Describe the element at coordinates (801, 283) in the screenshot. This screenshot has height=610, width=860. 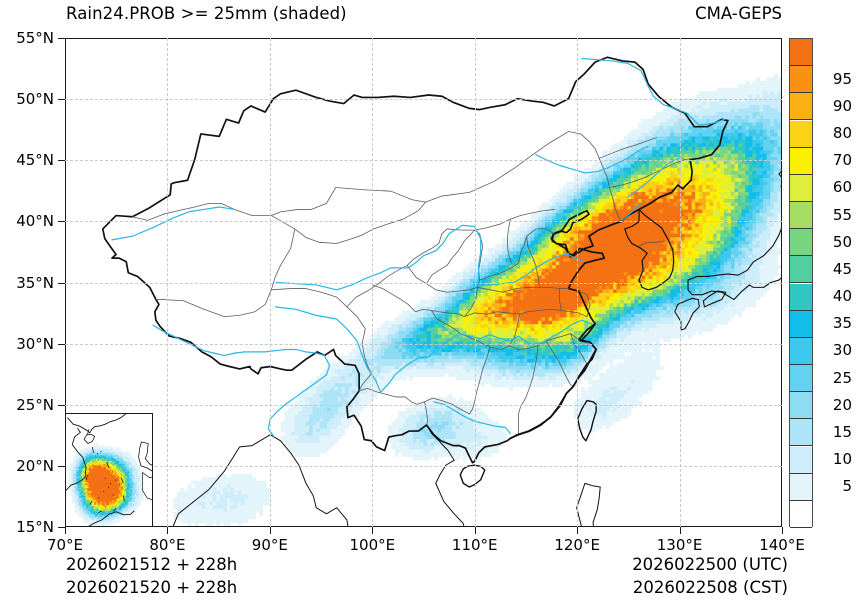
I see `colorbar` at that location.